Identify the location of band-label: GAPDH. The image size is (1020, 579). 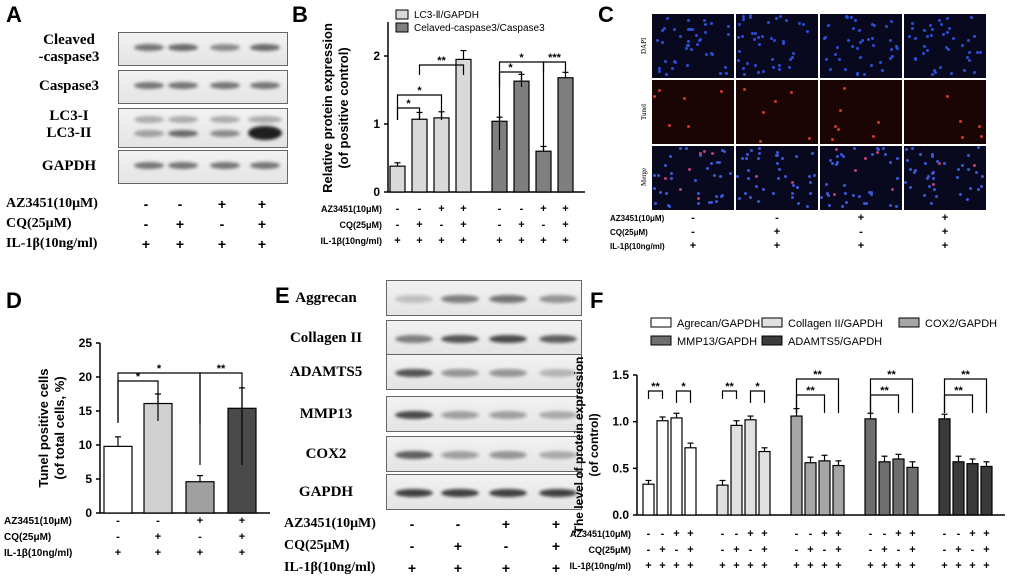
(69, 166).